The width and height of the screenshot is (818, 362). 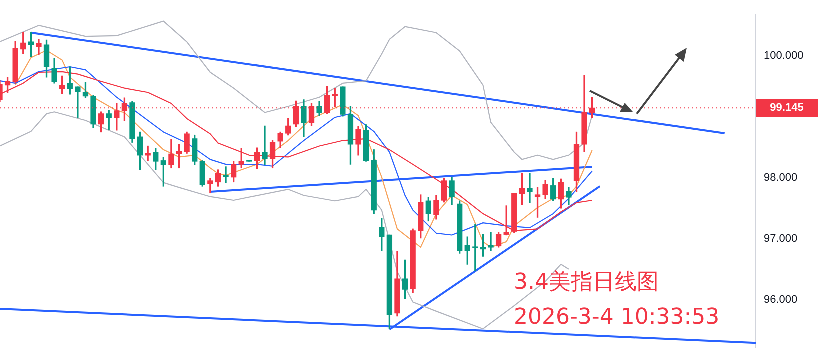 What do you see at coordinates (781, 178) in the screenshot?
I see `y-tick-label: 98.000` at bounding box center [781, 178].